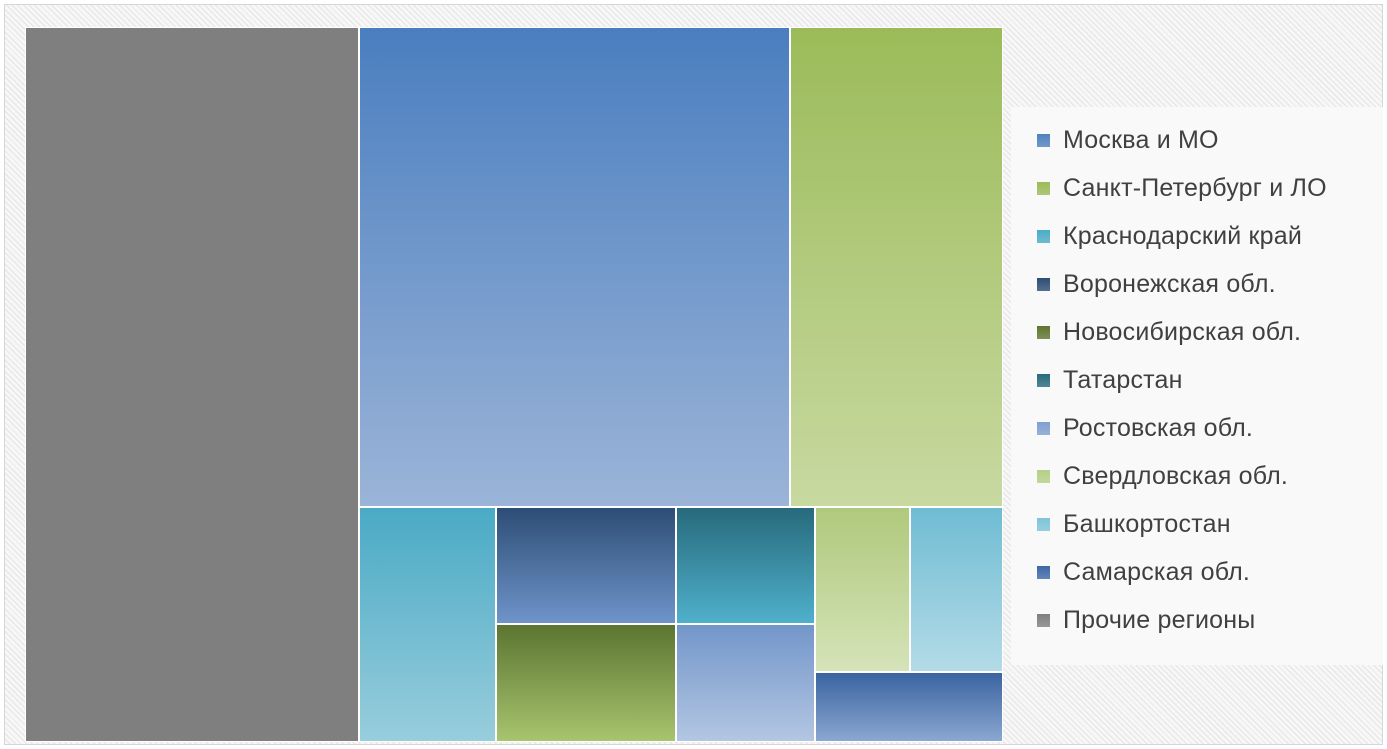  What do you see at coordinates (1159, 619) in the screenshot?
I see `legend-label: Прочие регионы` at bounding box center [1159, 619].